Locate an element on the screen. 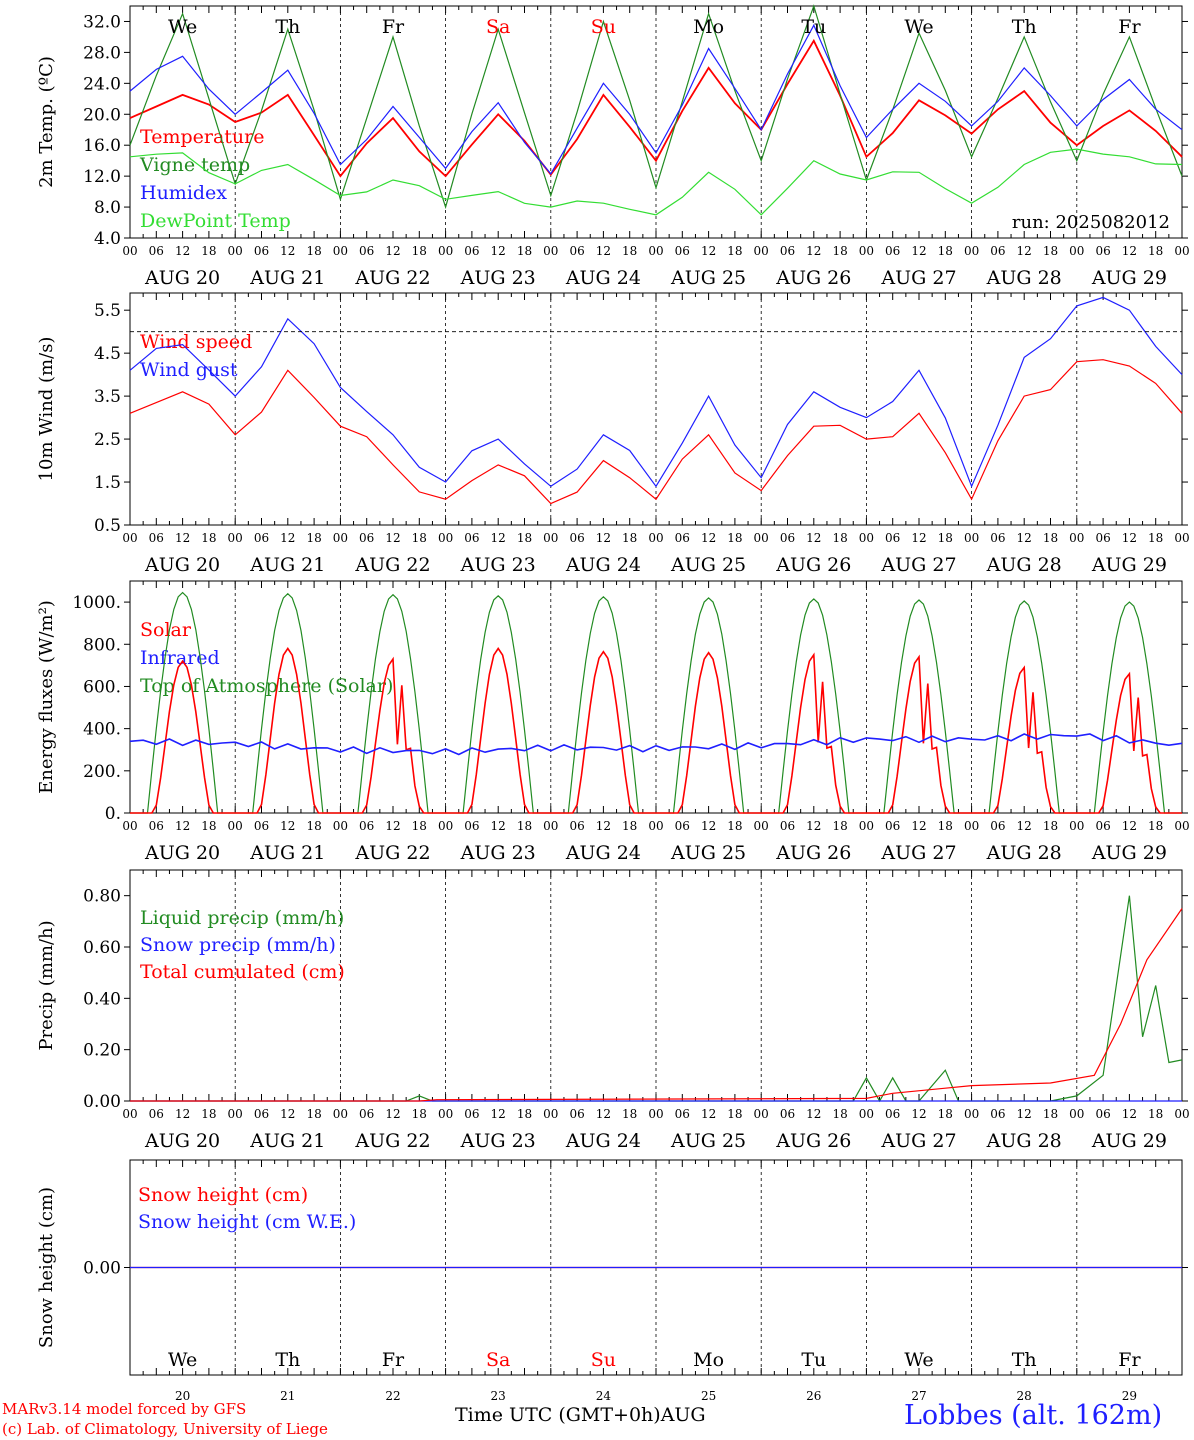 This screenshot has width=1194, height=1440. panel4-y-tick-label: 0.60 is located at coordinates (102, 948).